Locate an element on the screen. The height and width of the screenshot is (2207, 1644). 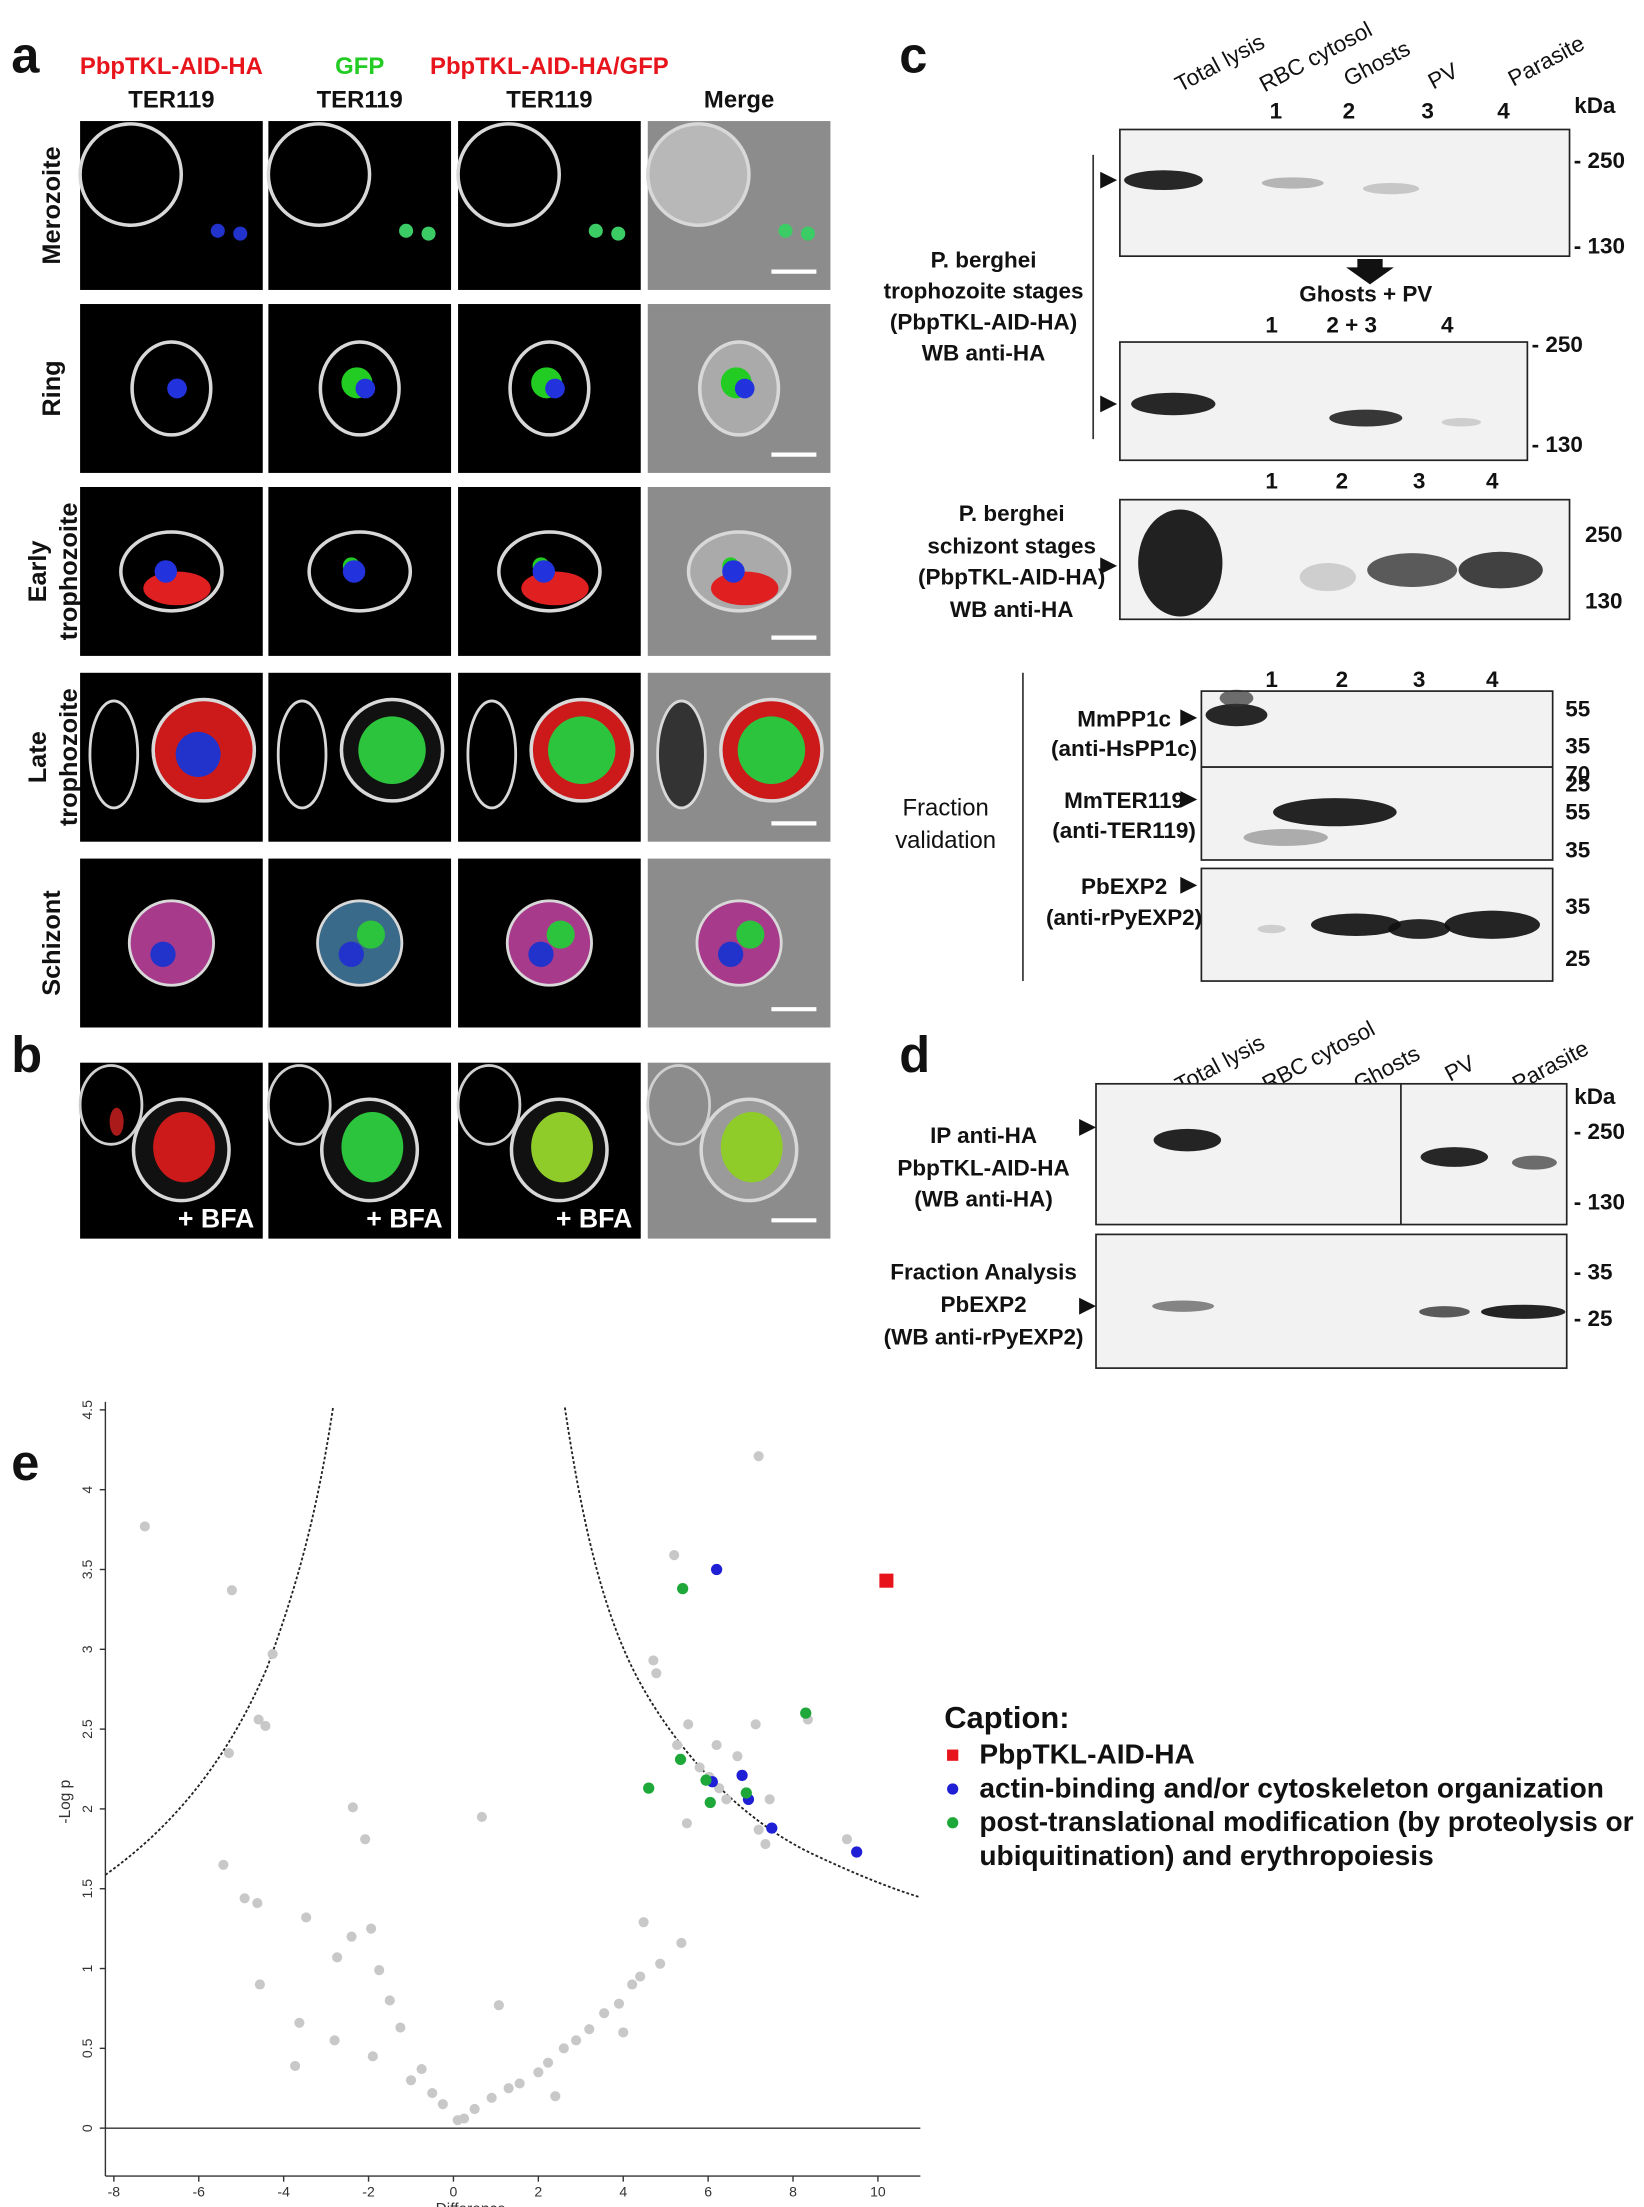
blot-label: (anti-rPyEXP2) is located at coordinates (1124, 917).